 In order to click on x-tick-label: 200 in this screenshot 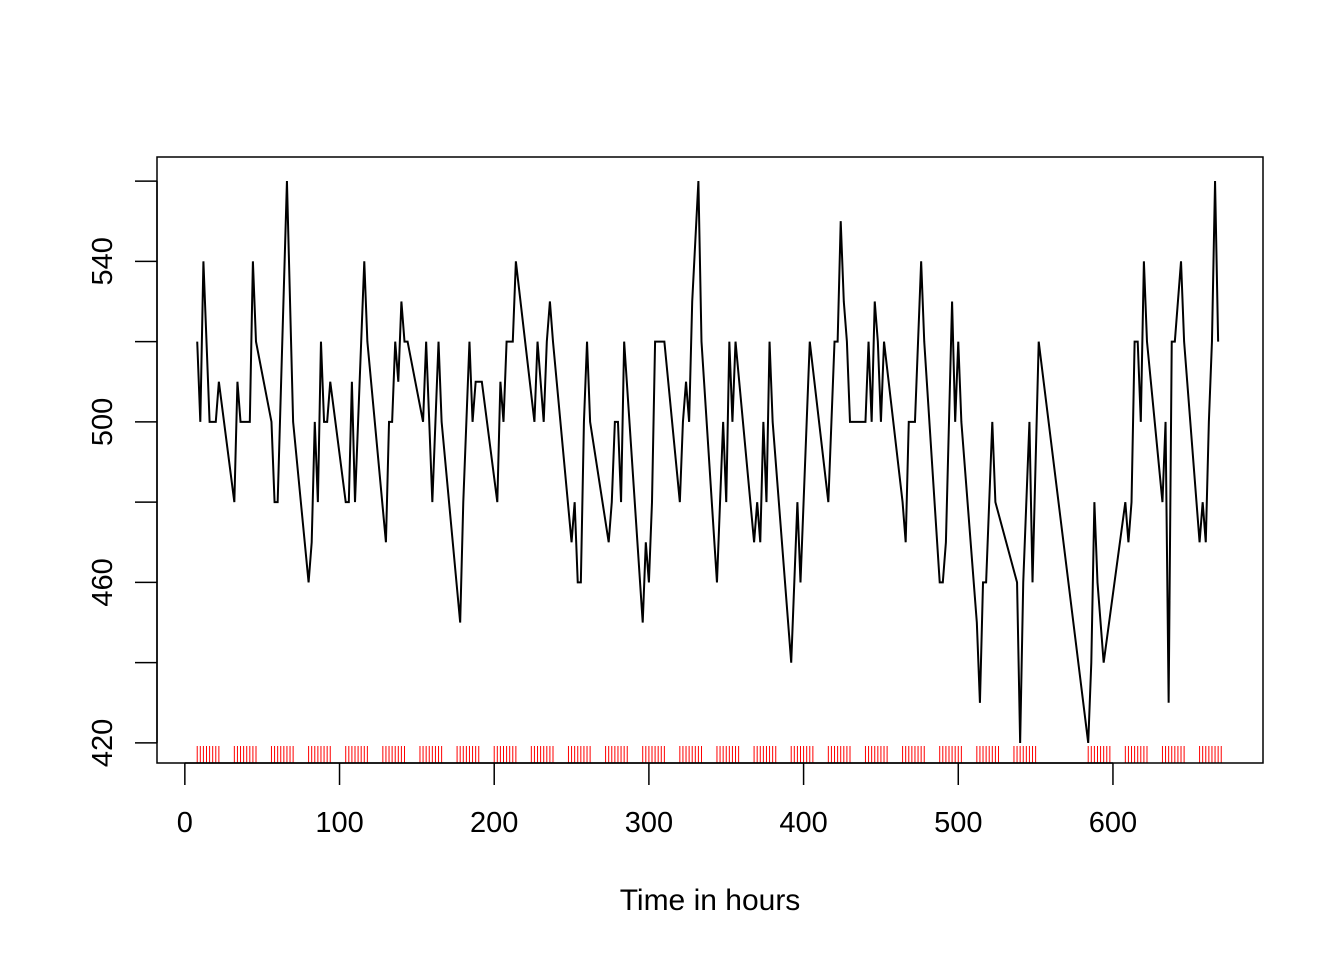, I will do `click(494, 823)`.